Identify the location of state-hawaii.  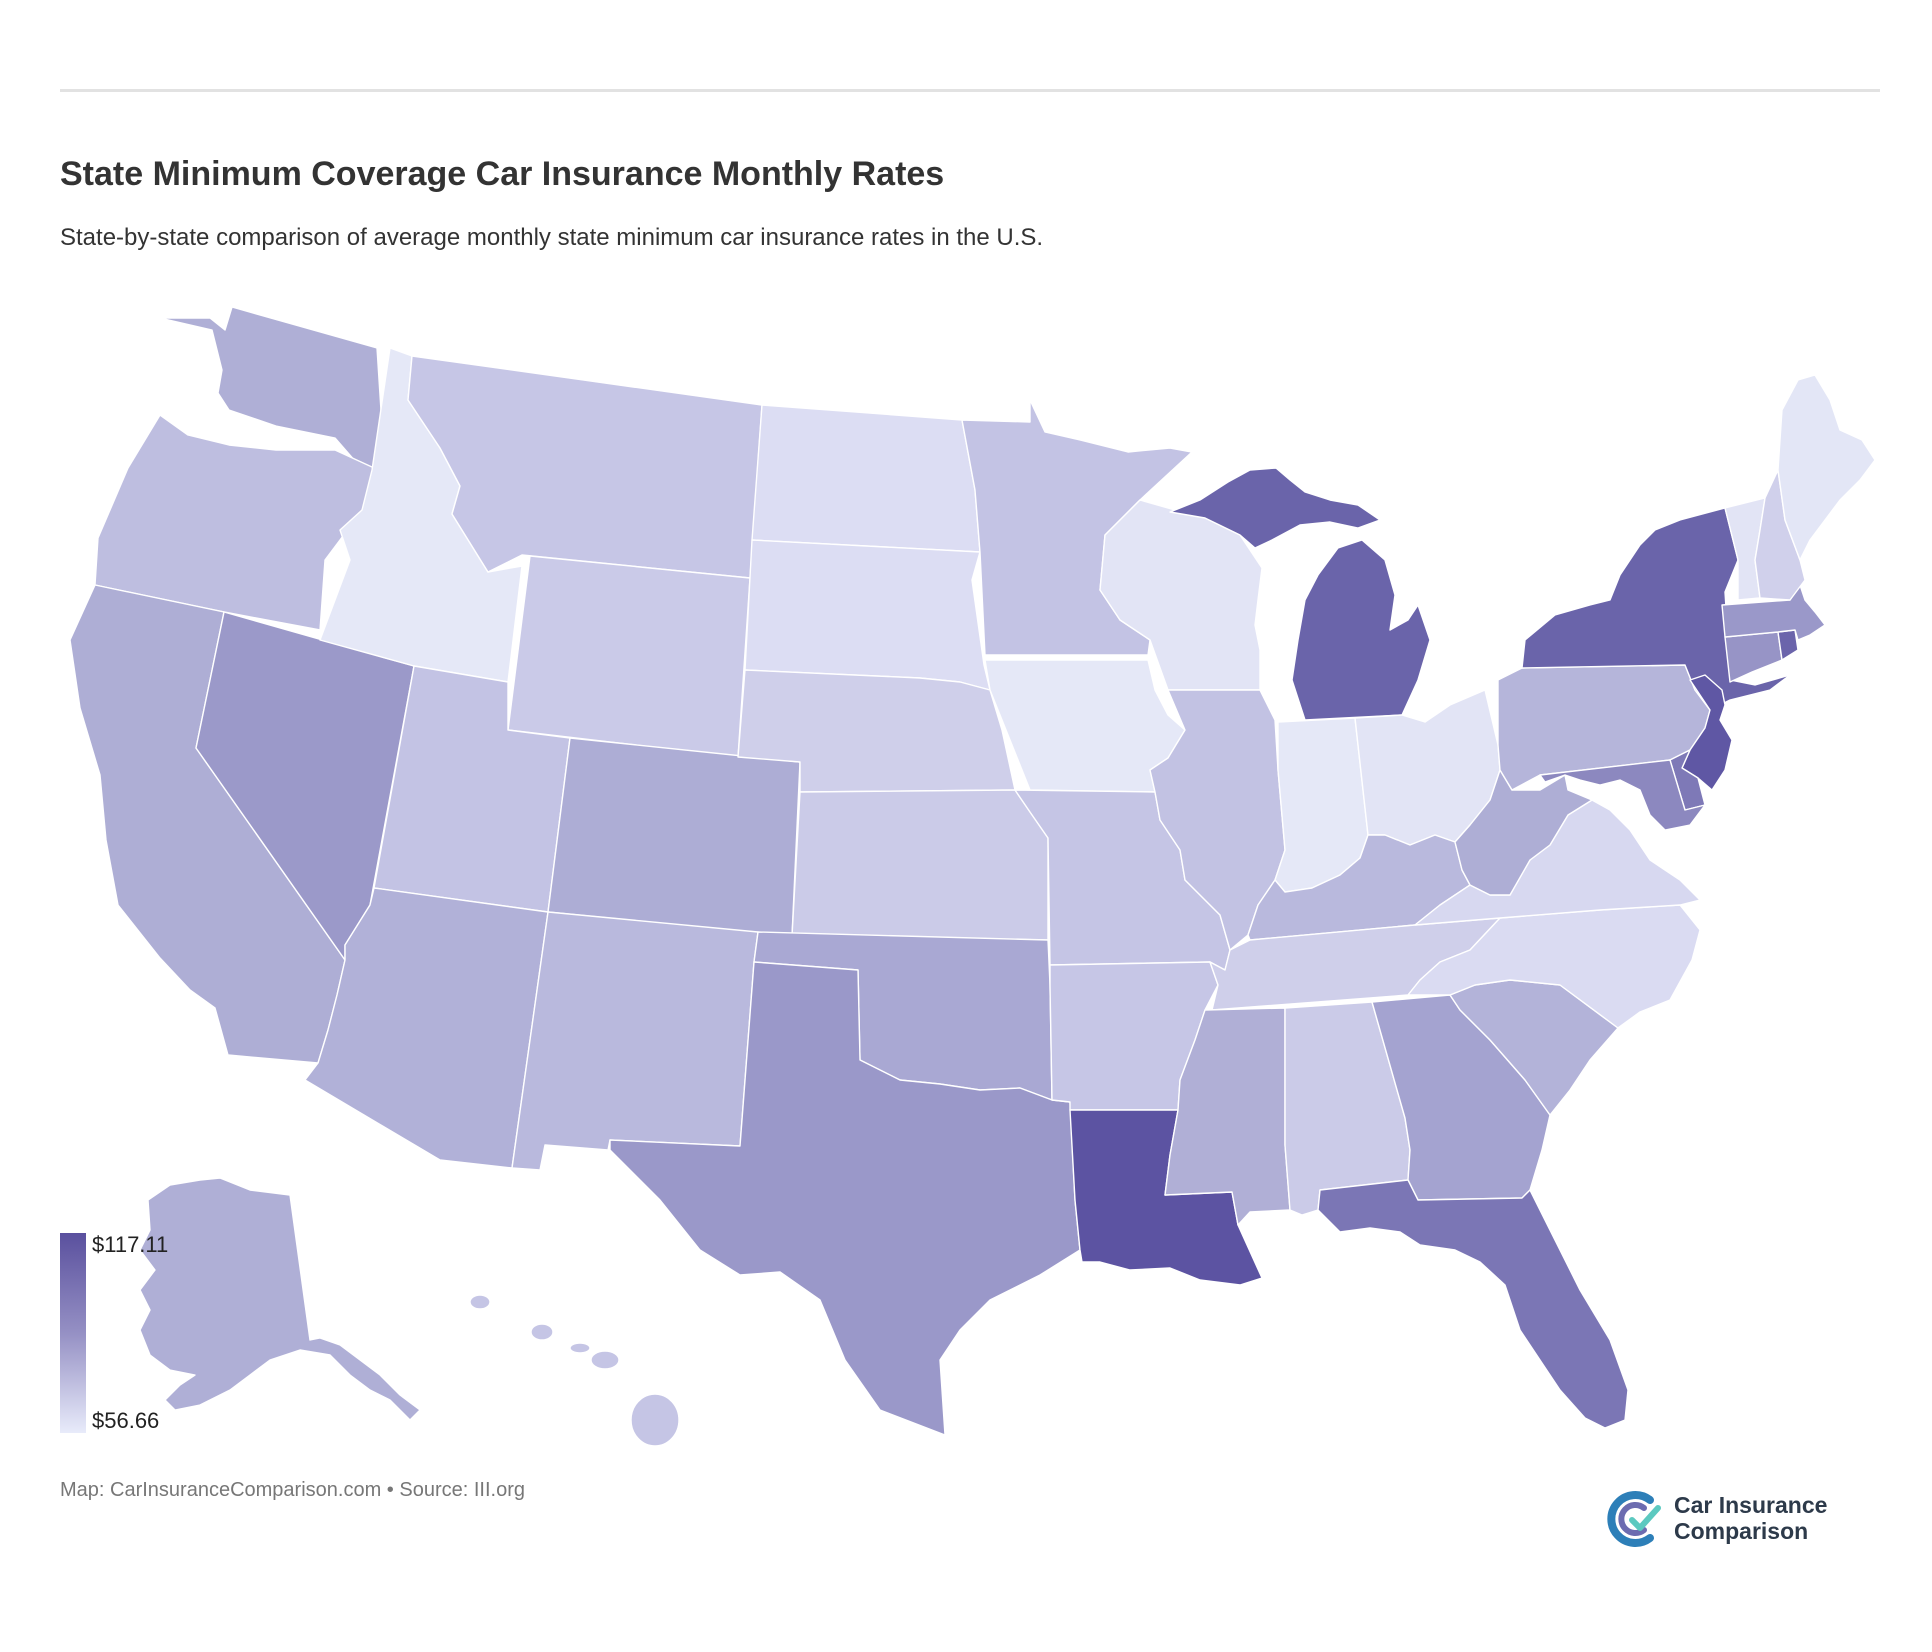
(574, 1370).